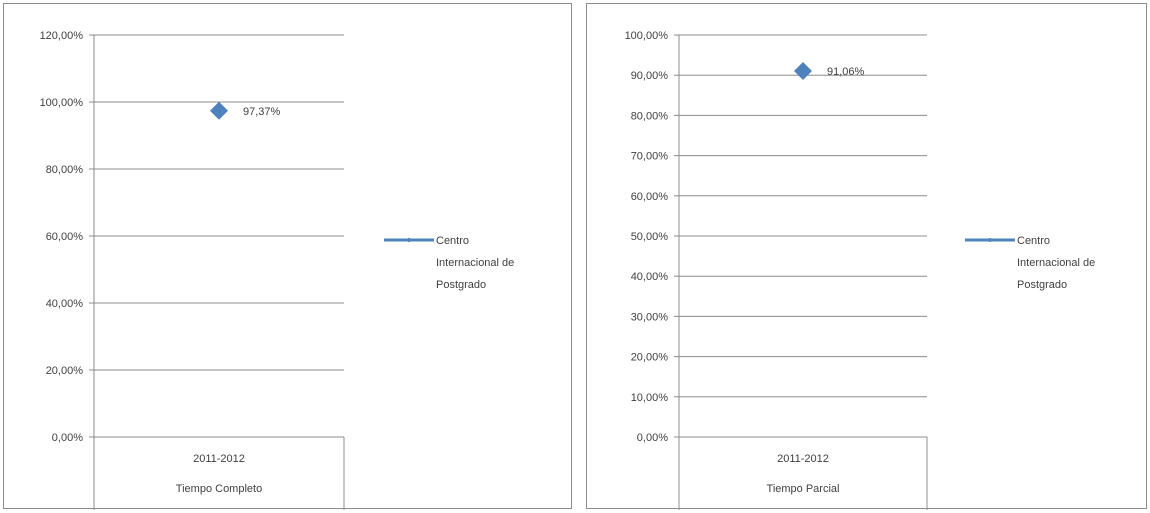 This screenshot has height=513, width=1150. I want to click on y-tick-label: 90,00%, so click(650, 76).